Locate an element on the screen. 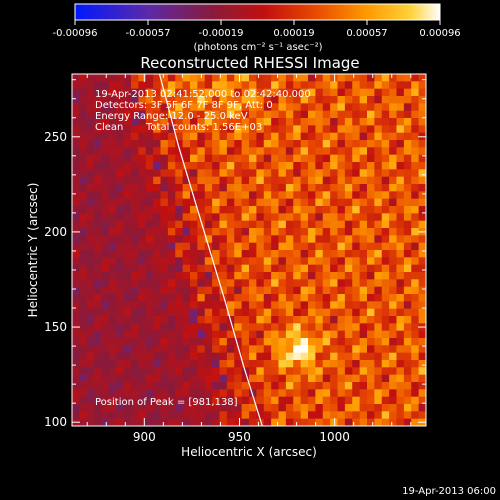 The height and width of the screenshot is (500, 500). colorbar-units: (photons cm⁻² s⁻¹ asec⁻²) is located at coordinates (257, 47).